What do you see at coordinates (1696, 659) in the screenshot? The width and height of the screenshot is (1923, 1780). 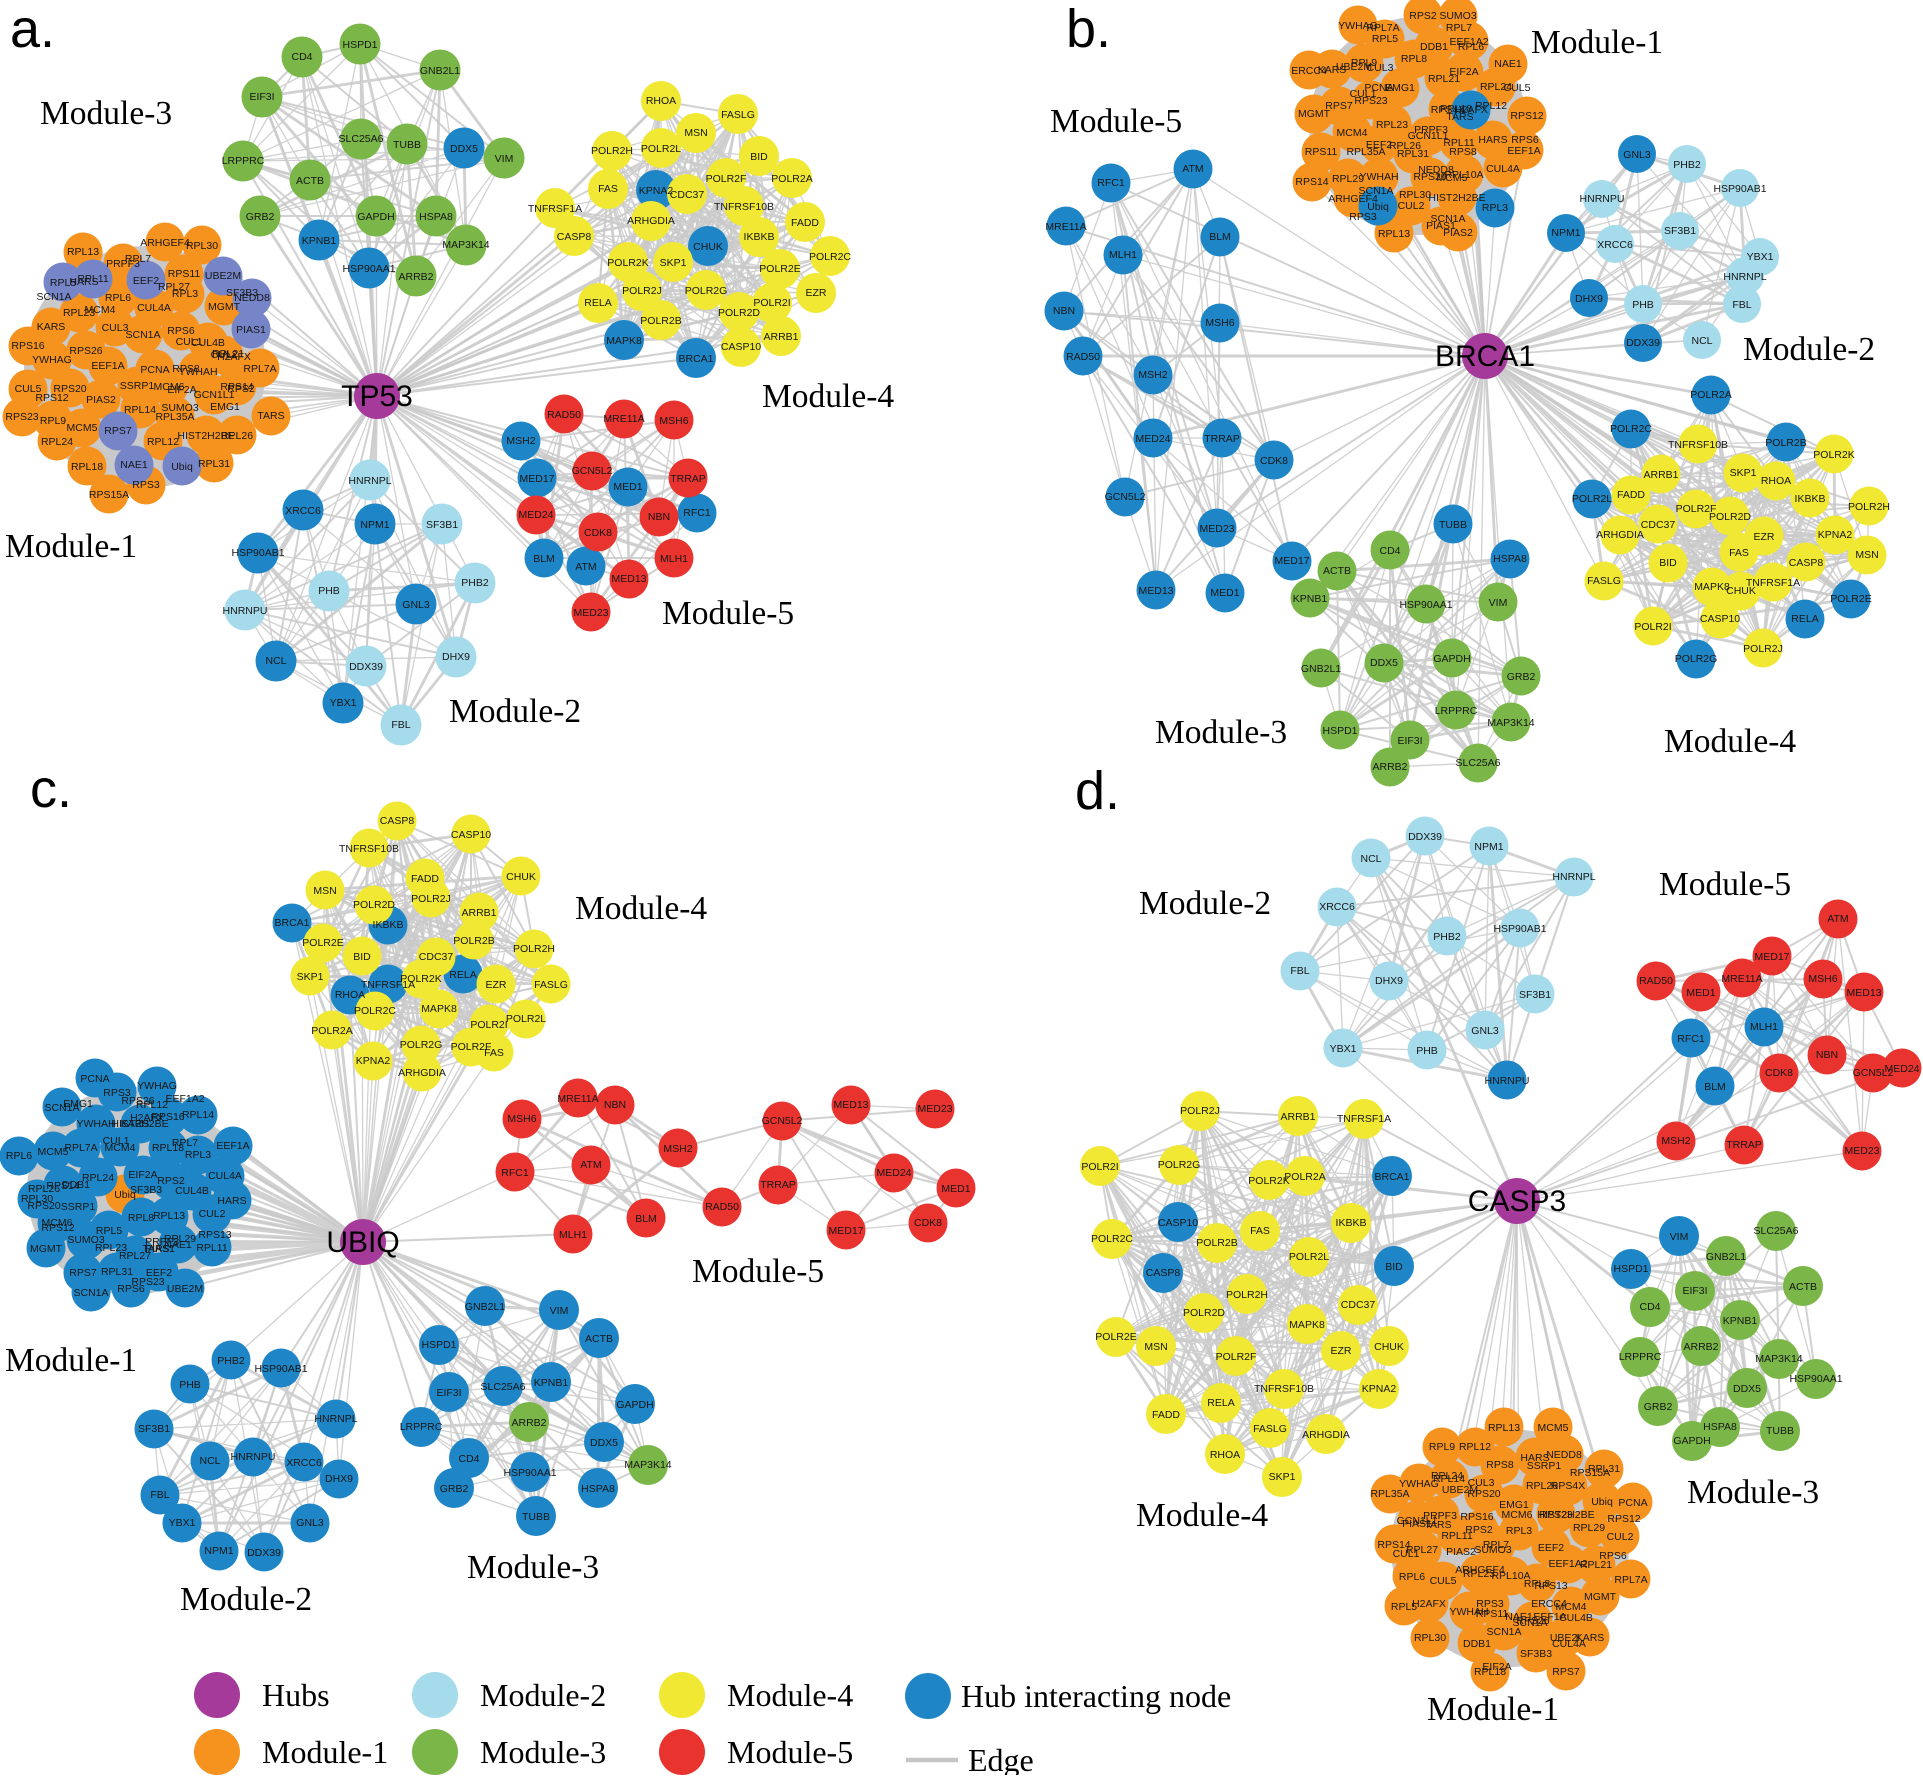 I see `svg-text: POLR2G` at bounding box center [1696, 659].